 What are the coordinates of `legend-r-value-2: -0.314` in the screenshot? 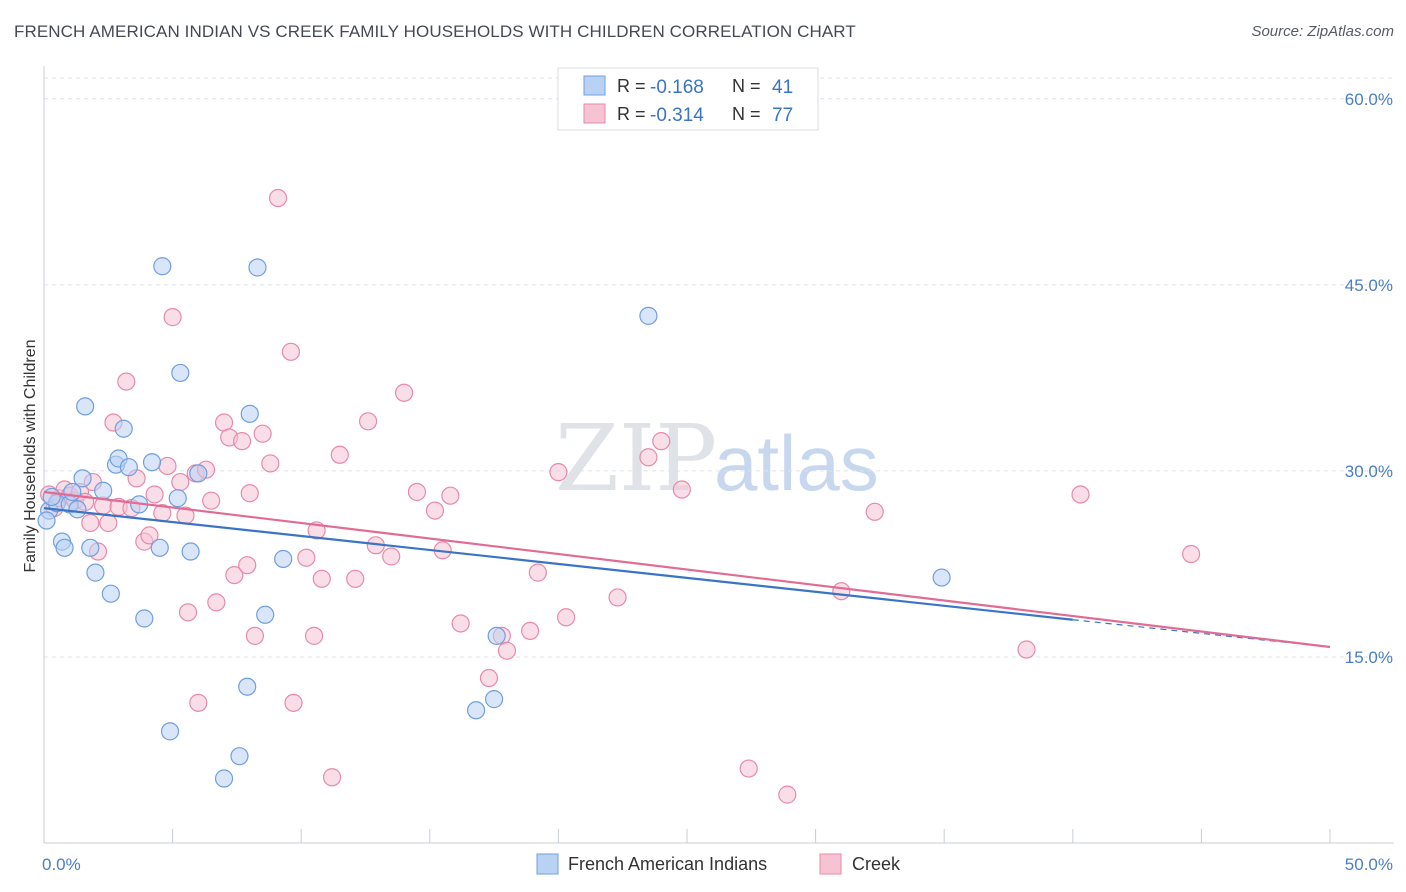 It's located at (677, 115).